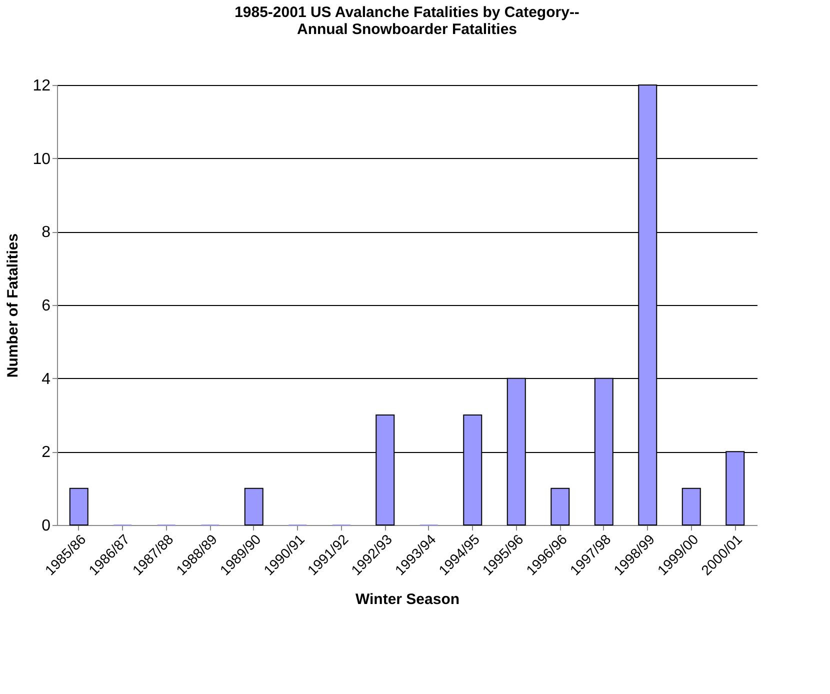  Describe the element at coordinates (46, 379) in the screenshot. I see `y-tick-label: 4` at that location.